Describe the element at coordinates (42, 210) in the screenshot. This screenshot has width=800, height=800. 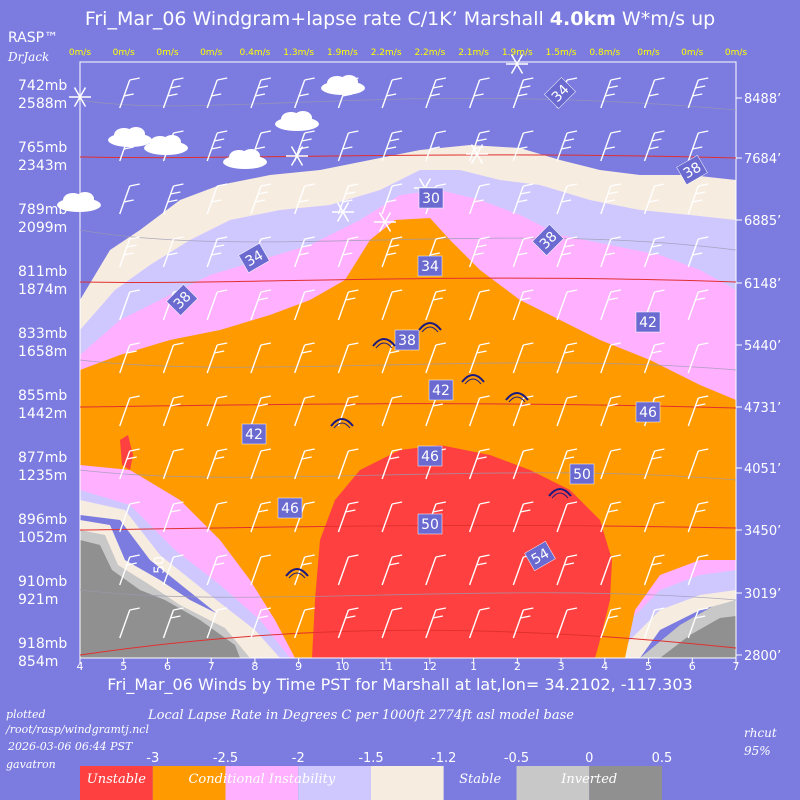
I see `pressure-label: 789mb` at that location.